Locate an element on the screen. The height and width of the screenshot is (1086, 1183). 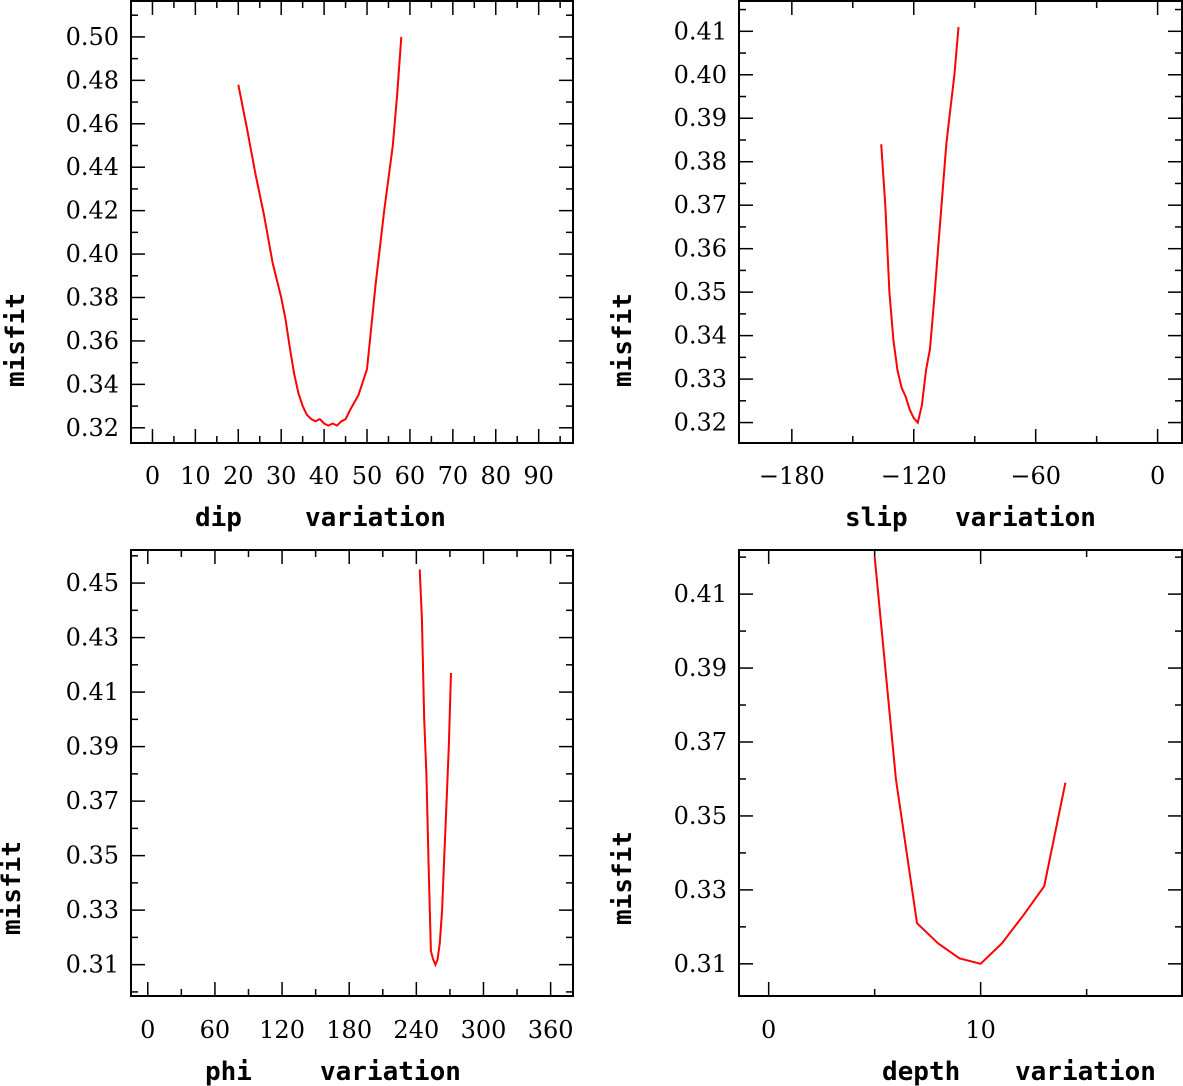
x-tick-label: 50 is located at coordinates (367, 476).